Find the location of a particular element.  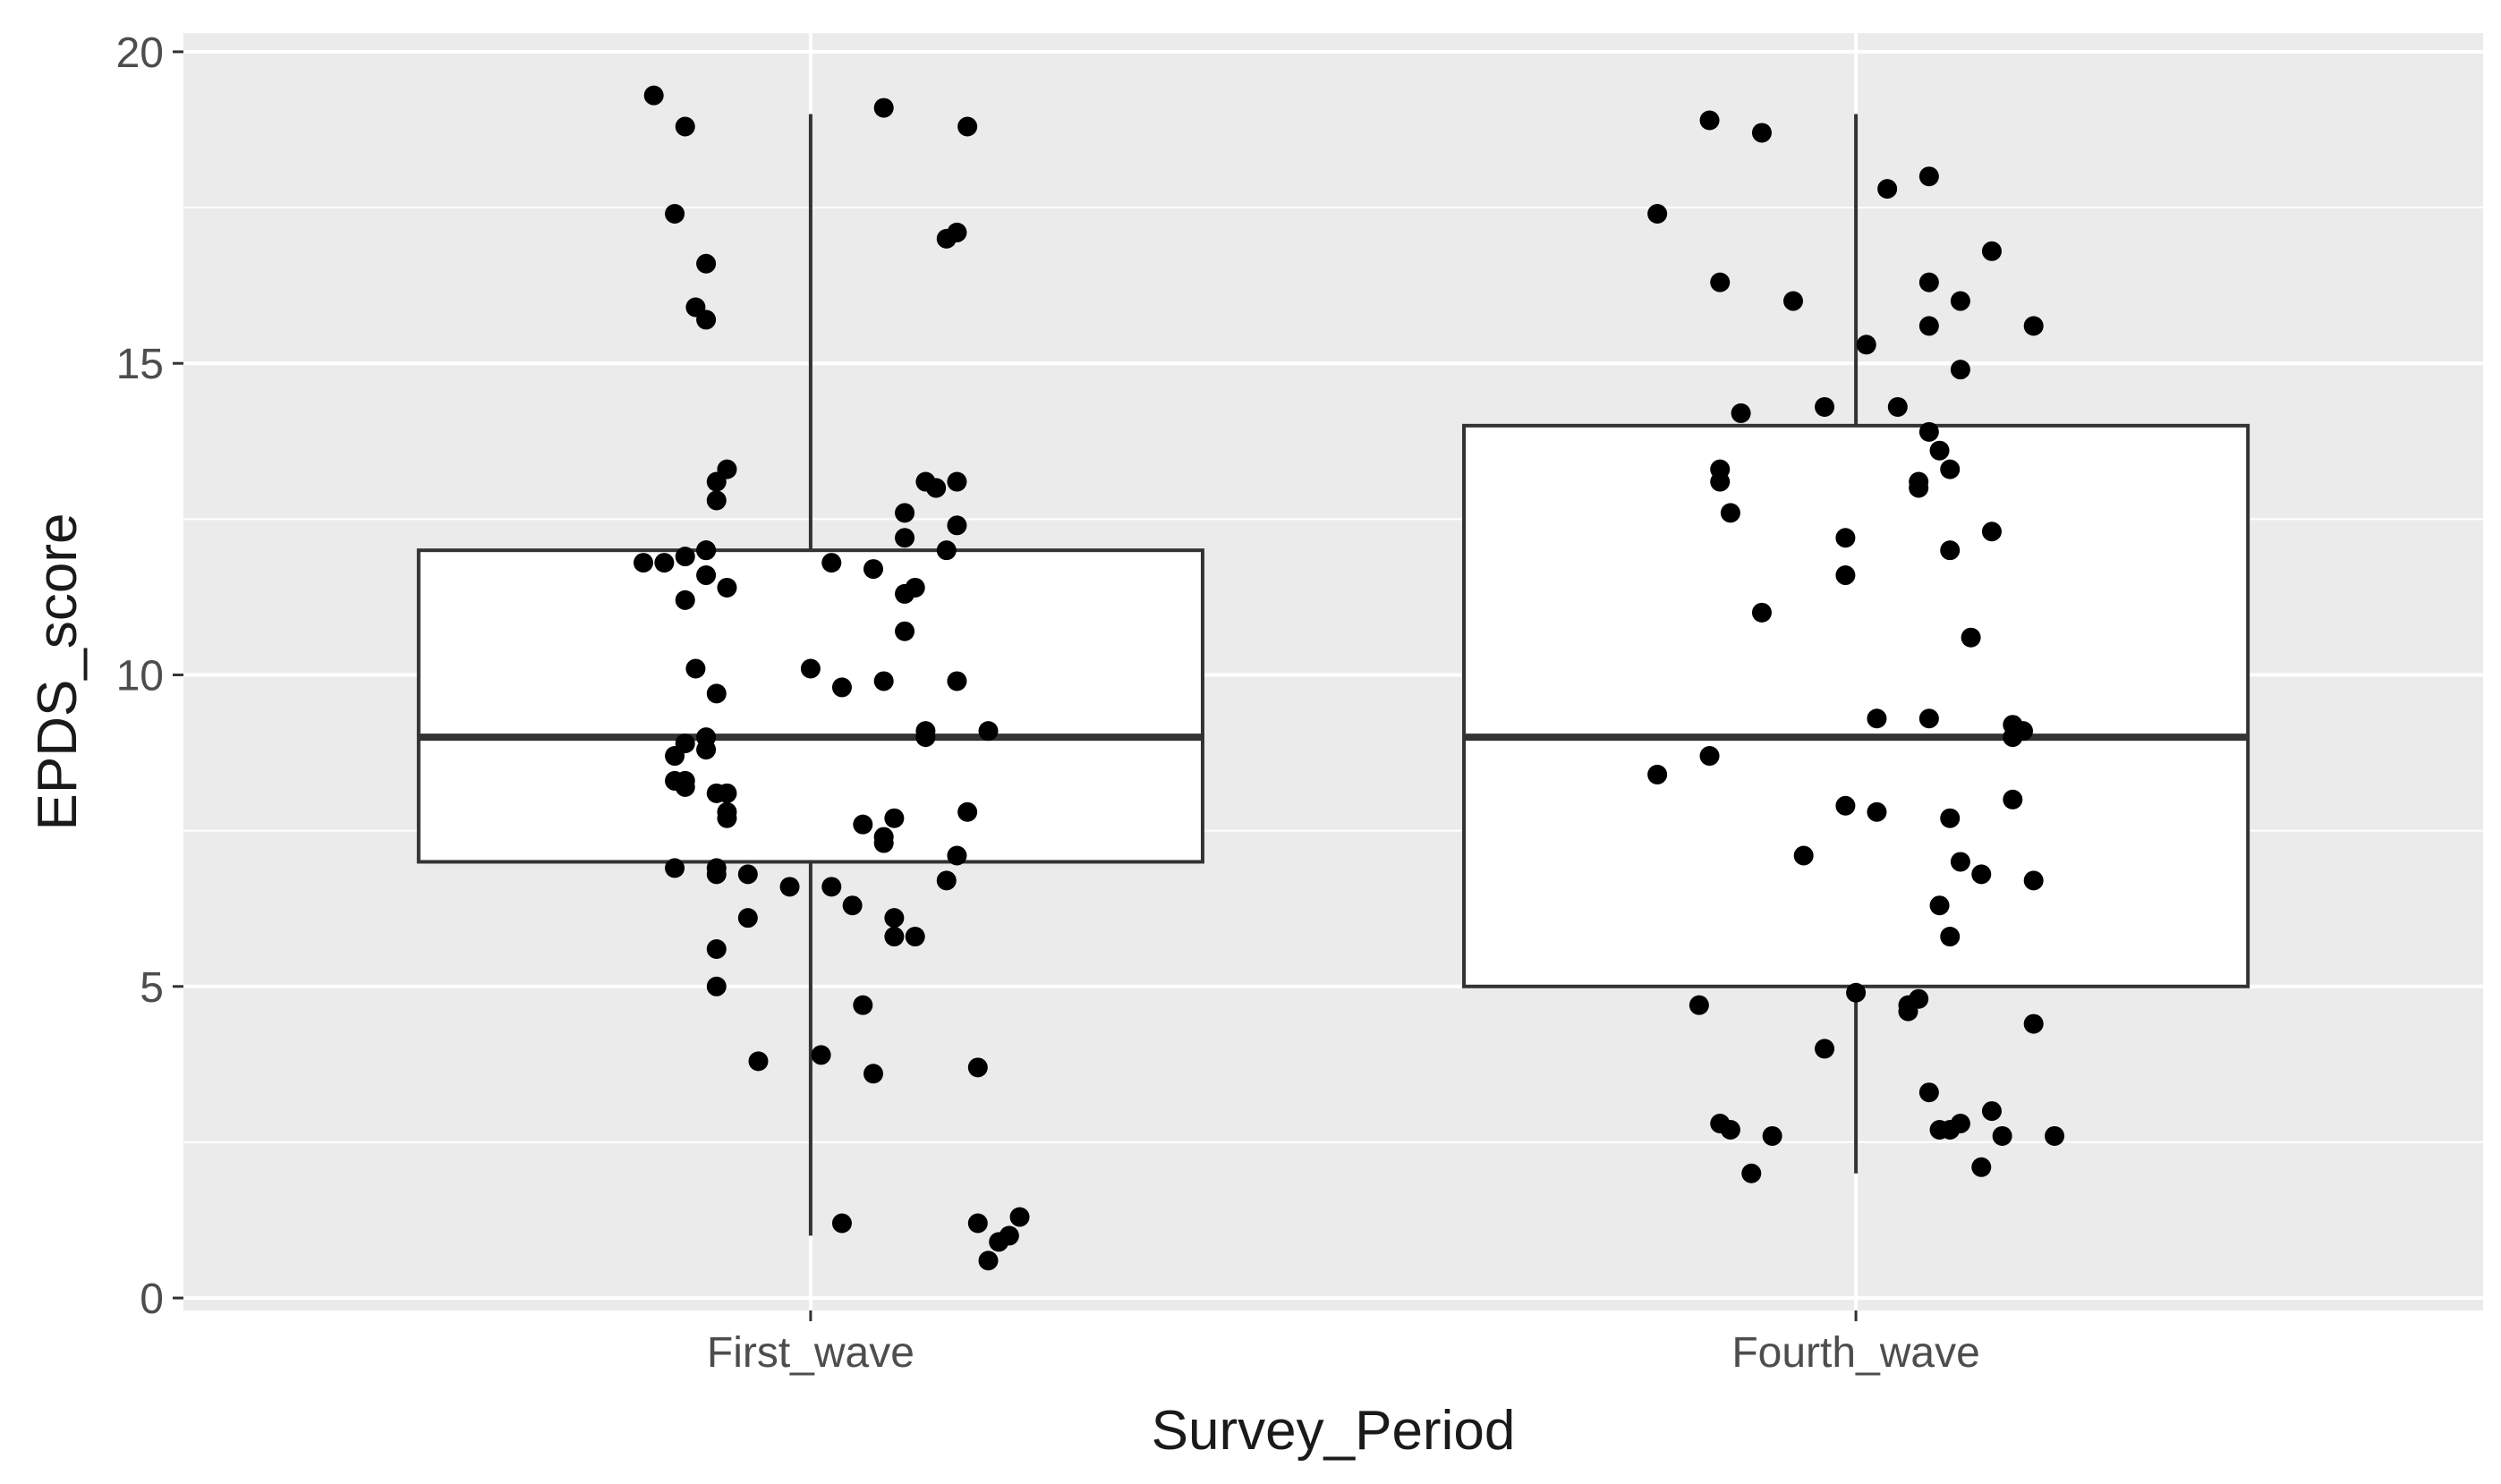

y-tick-label: 0 is located at coordinates (152, 1299).